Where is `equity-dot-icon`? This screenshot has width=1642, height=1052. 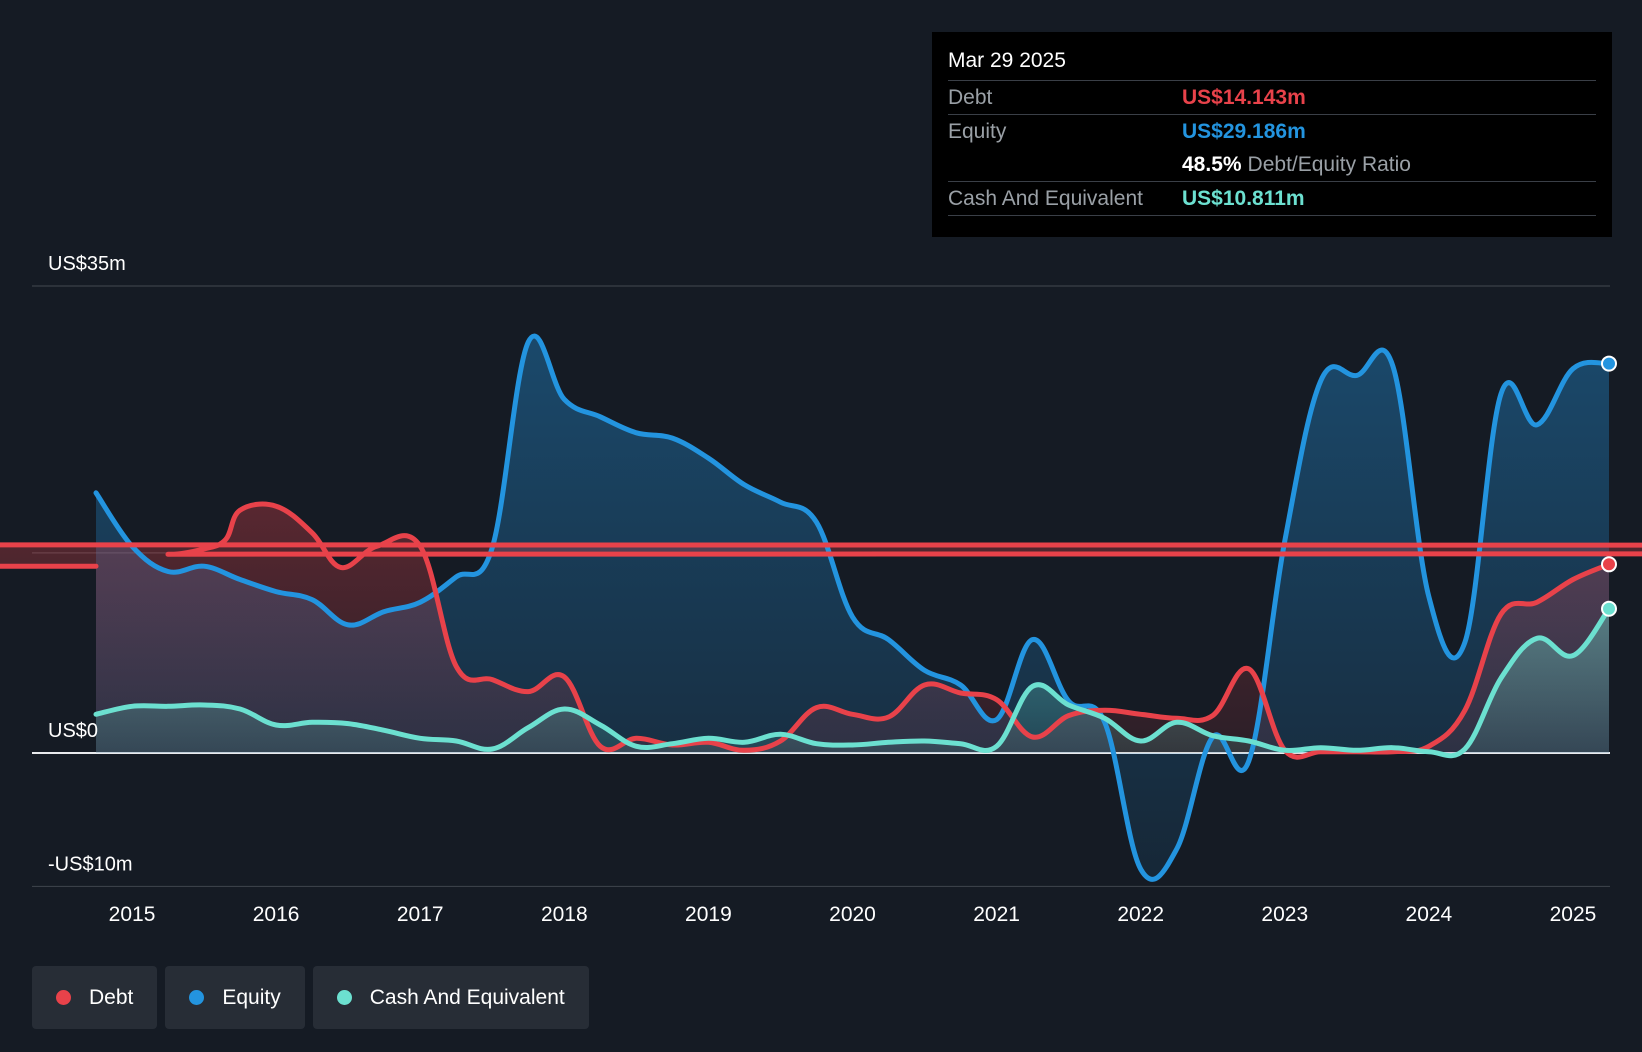 equity-dot-icon is located at coordinates (197, 997).